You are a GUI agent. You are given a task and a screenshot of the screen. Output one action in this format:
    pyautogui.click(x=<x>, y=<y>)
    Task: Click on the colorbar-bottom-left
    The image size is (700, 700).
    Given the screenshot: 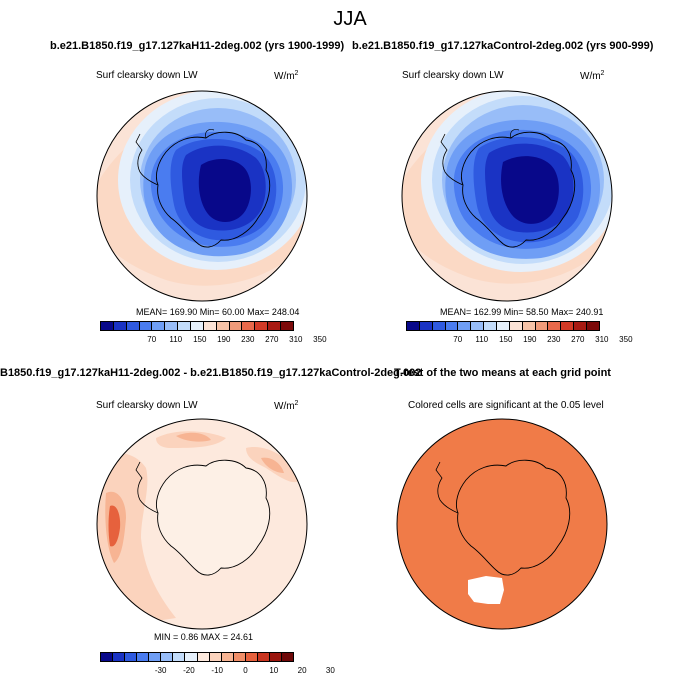 What is the action you would take?
    pyautogui.click(x=197, y=657)
    